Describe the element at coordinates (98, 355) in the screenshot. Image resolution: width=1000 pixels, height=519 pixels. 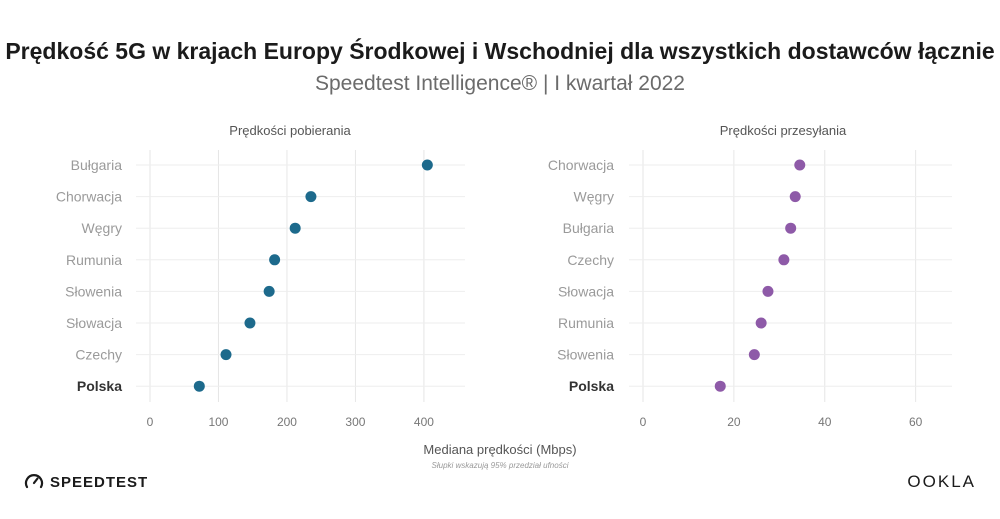
I see `download-category-label: Czechy` at that location.